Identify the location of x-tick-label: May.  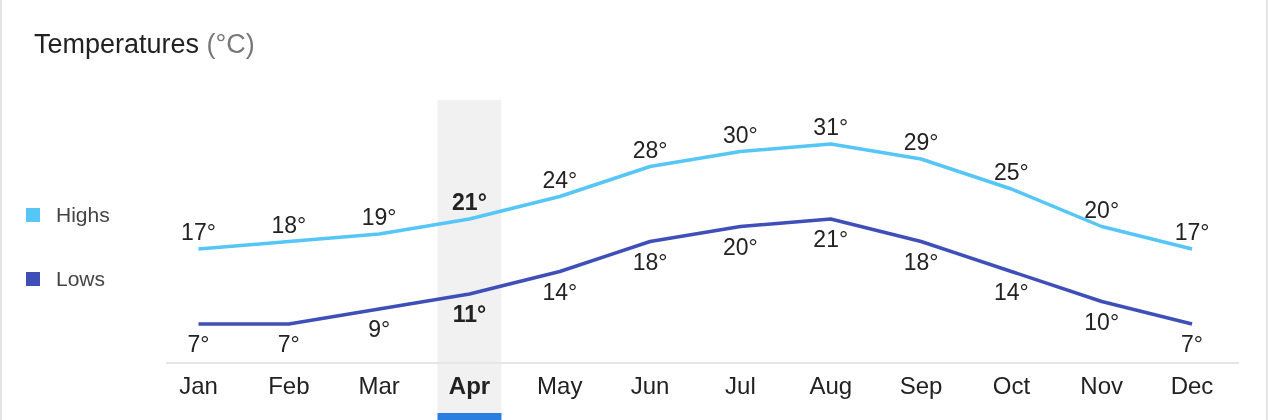
(560, 385).